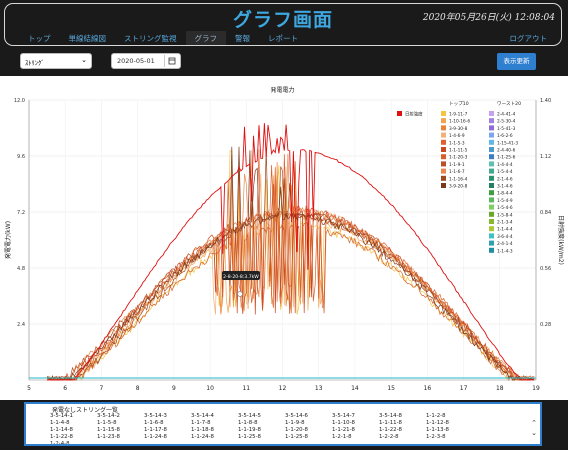  What do you see at coordinates (437, 423) in the screenshot?
I see `no-generation-item: 1-1-12-8` at bounding box center [437, 423].